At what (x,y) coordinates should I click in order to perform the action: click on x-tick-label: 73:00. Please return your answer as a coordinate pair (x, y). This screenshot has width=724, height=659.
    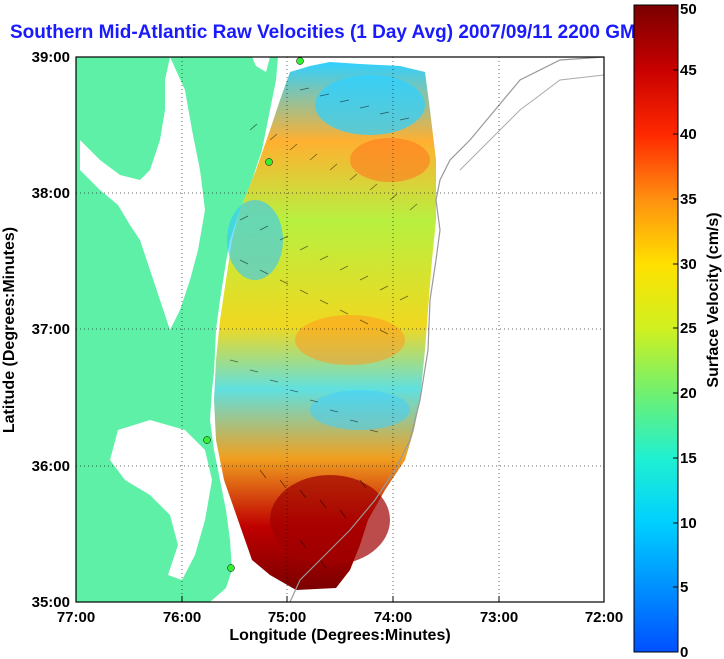
    Looking at the image, I should click on (499, 617).